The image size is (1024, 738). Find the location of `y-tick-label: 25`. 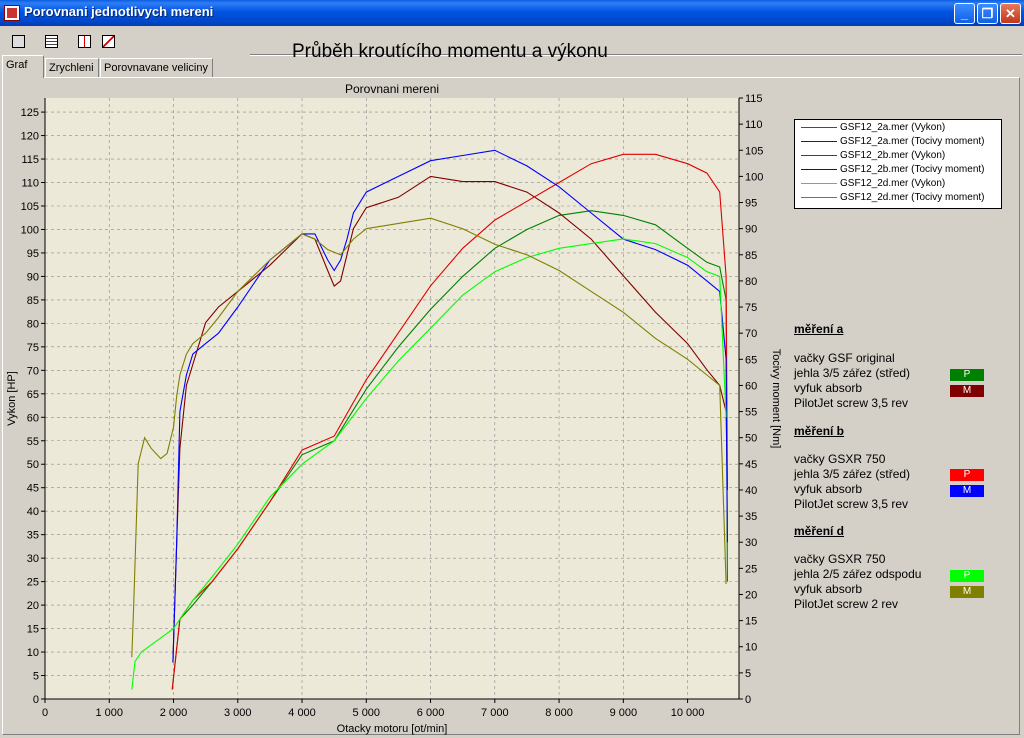

y-tick-label: 25 is located at coordinates (33, 583).